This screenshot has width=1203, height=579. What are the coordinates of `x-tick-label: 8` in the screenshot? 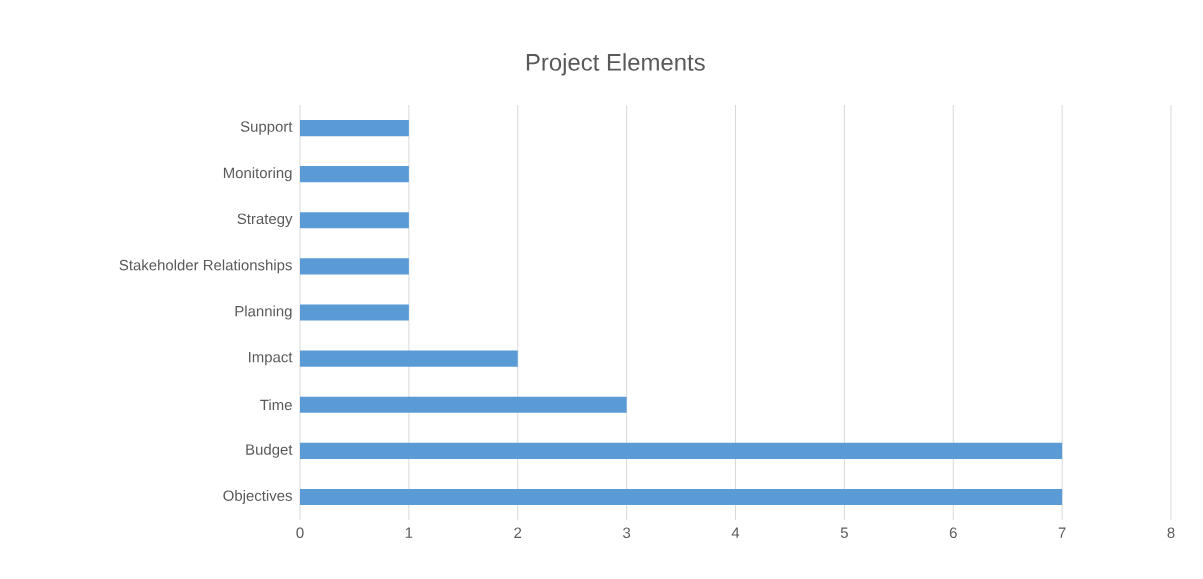 It's located at (1171, 533).